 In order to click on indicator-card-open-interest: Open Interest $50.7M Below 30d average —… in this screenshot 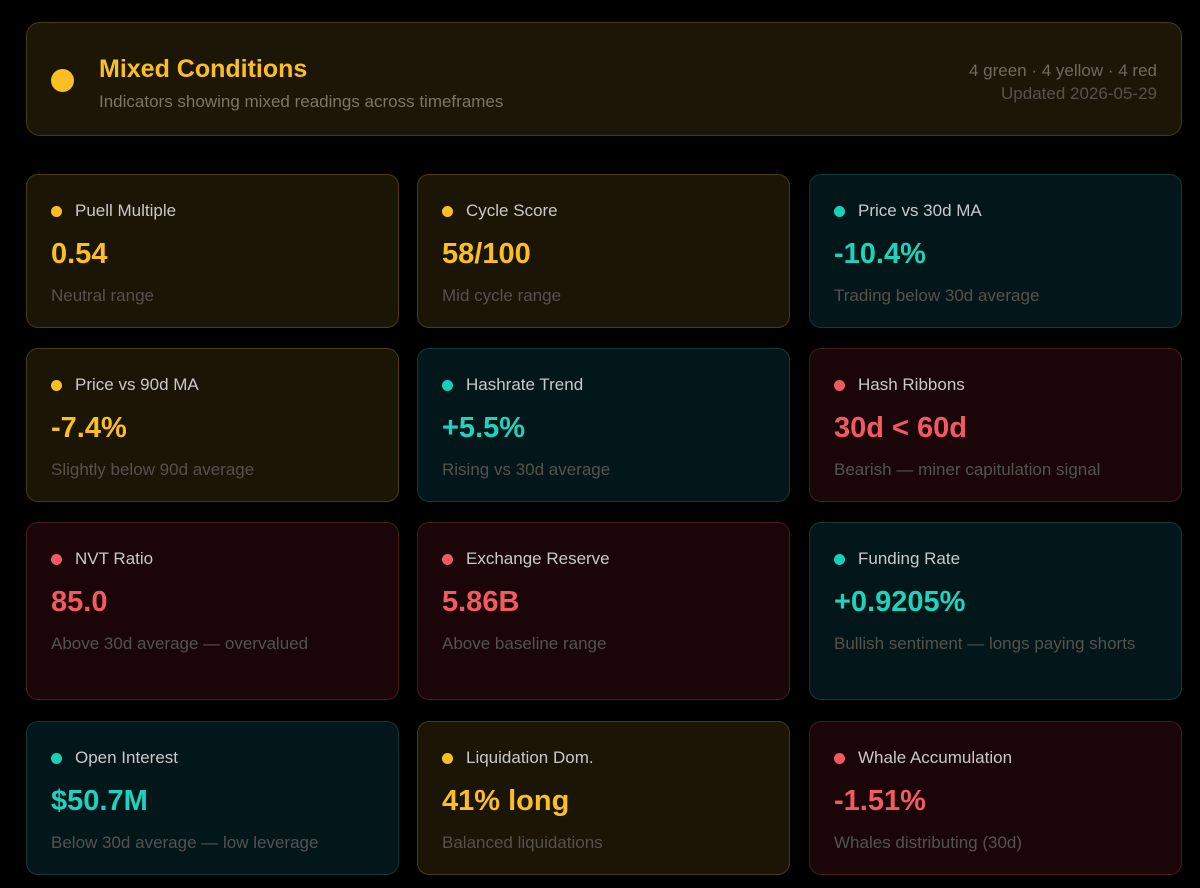, I will do `click(212, 798)`.